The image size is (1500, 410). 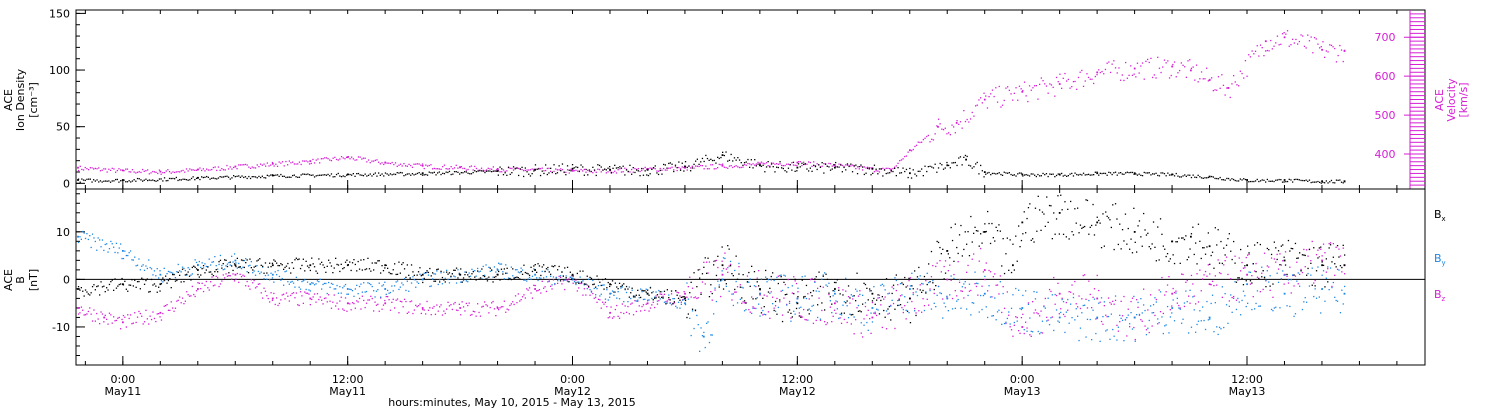 I want to click on bfield-tick-label: 0, so click(x=66, y=279).